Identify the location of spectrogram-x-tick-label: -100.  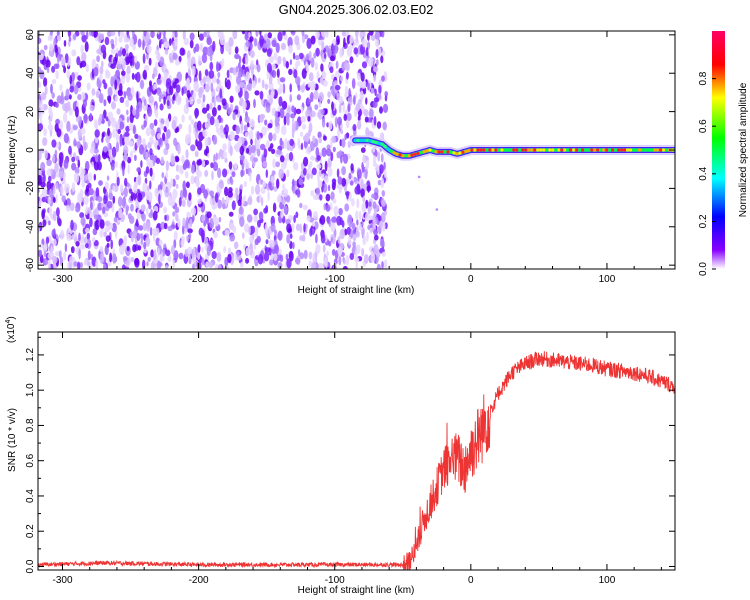
(335, 279).